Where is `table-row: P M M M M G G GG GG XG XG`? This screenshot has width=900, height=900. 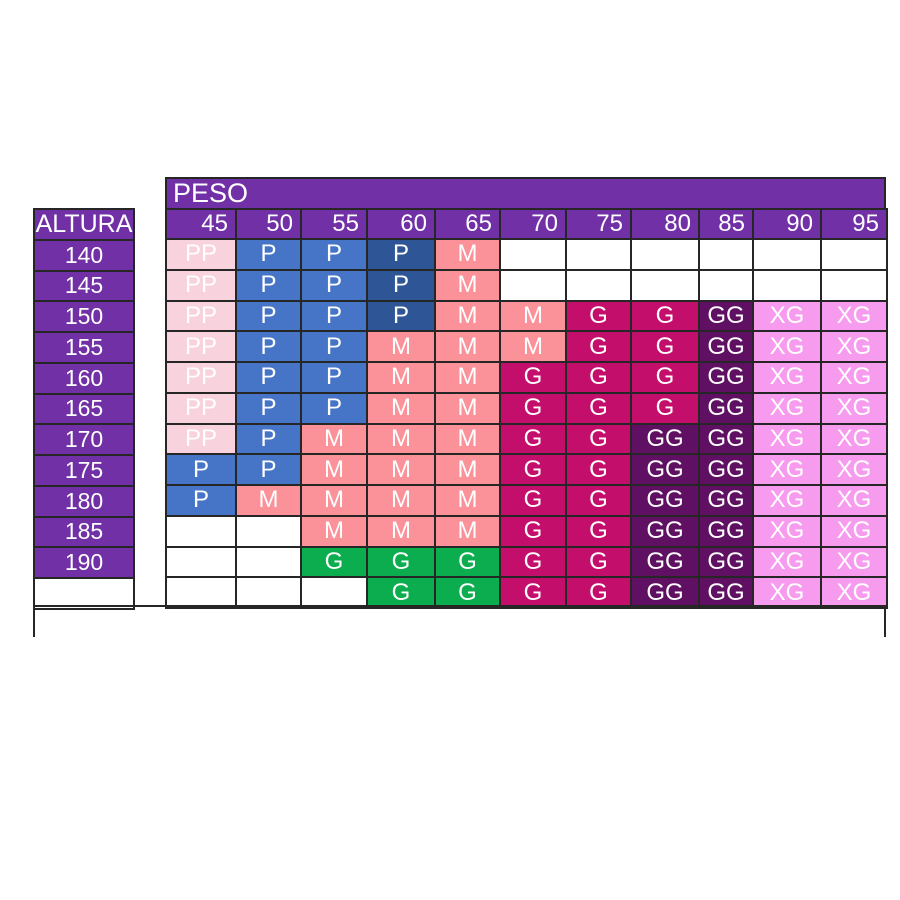
table-row: P M M M M G G GG GG XG XG is located at coordinates (526, 500).